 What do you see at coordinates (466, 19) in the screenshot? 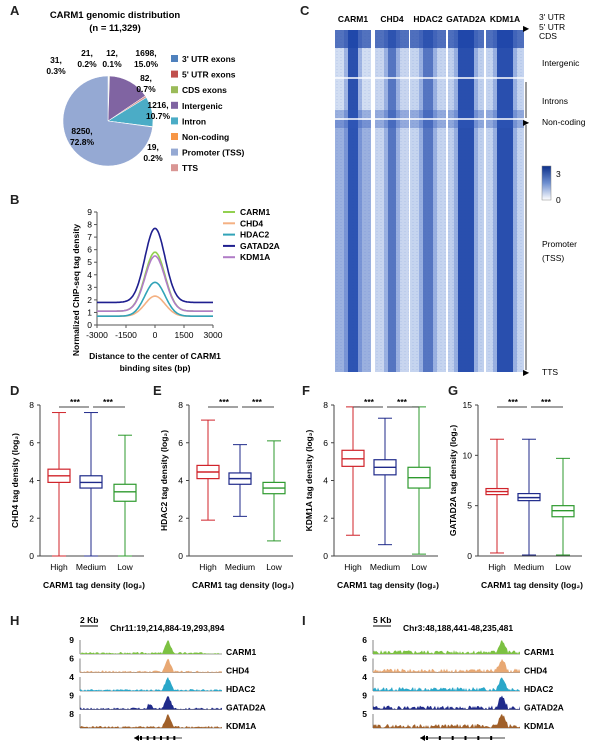
I see `heatmap-col-label: GATAD2A` at bounding box center [466, 19].